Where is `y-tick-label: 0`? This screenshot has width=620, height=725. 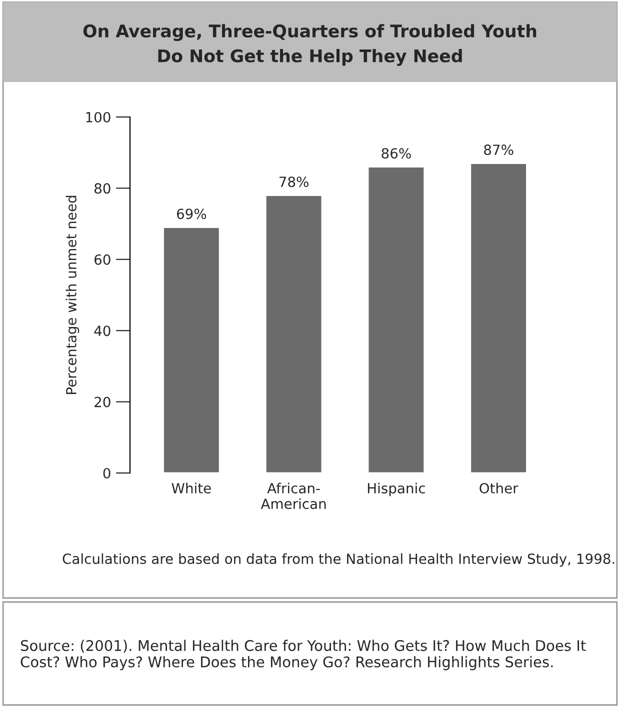
y-tick-label: 0 is located at coordinates (106, 473).